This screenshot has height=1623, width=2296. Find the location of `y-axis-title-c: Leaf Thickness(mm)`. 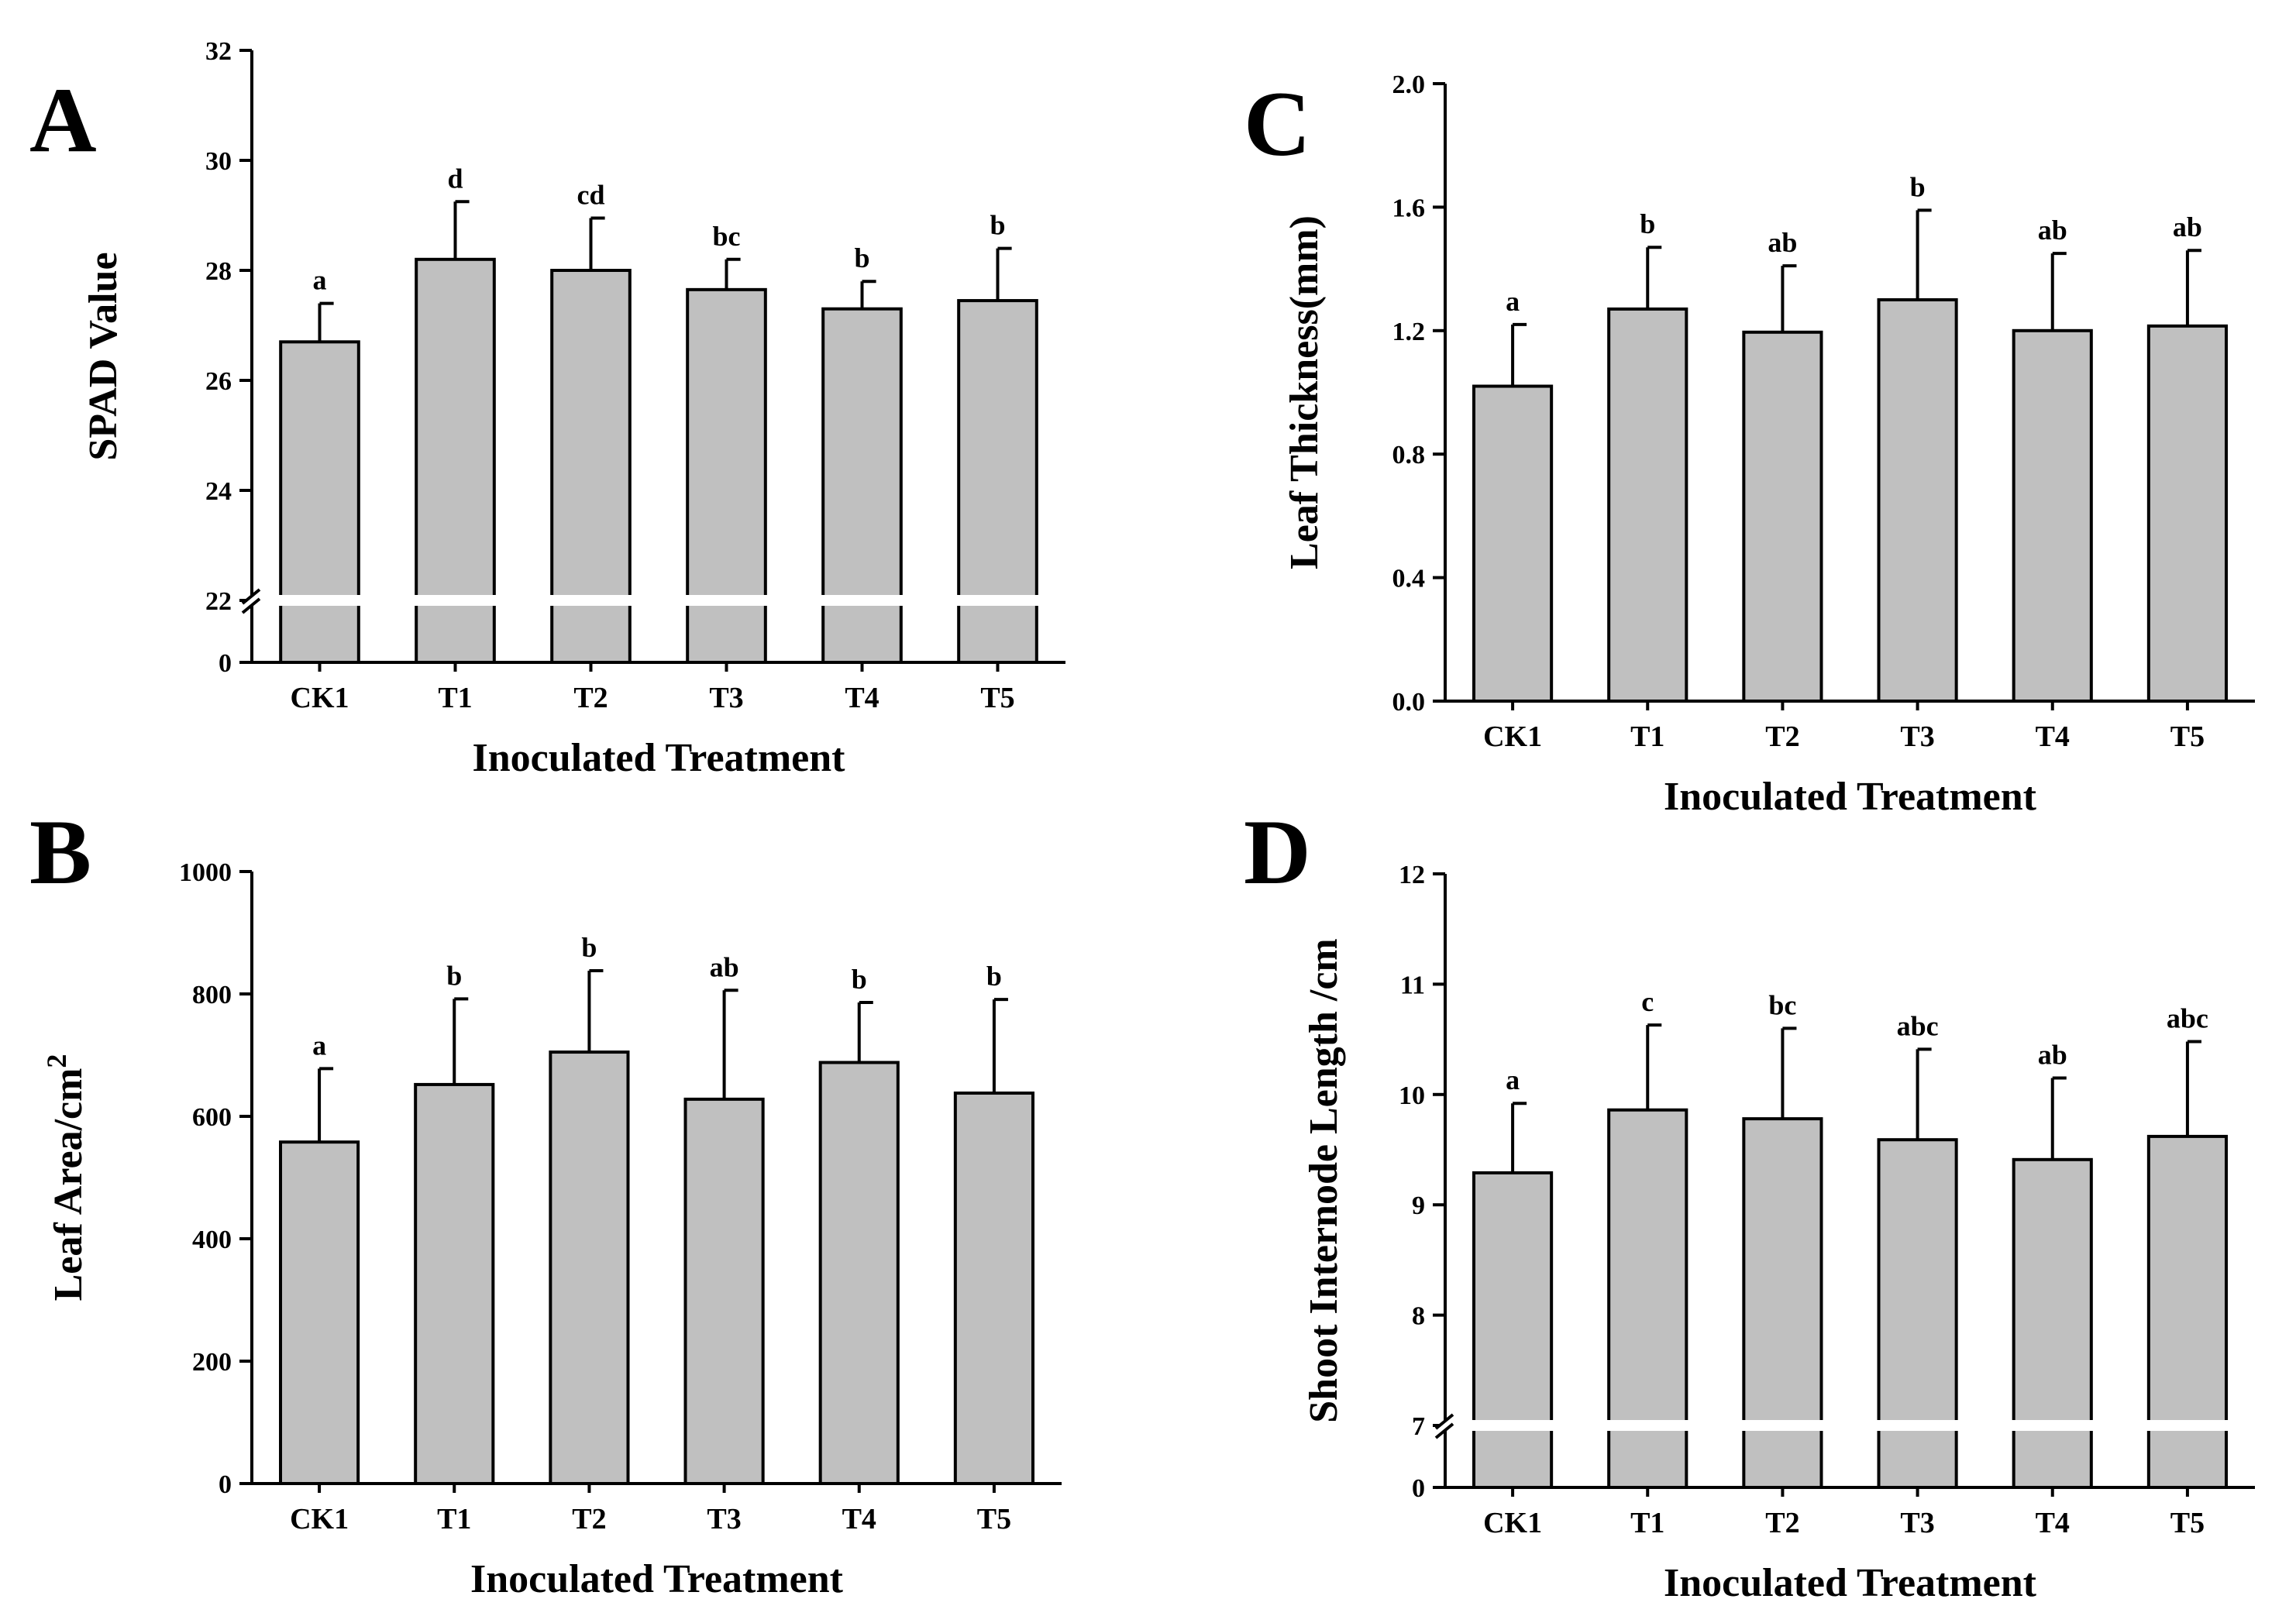

y-axis-title-c: Leaf Thickness(mm) is located at coordinates (1304, 392).